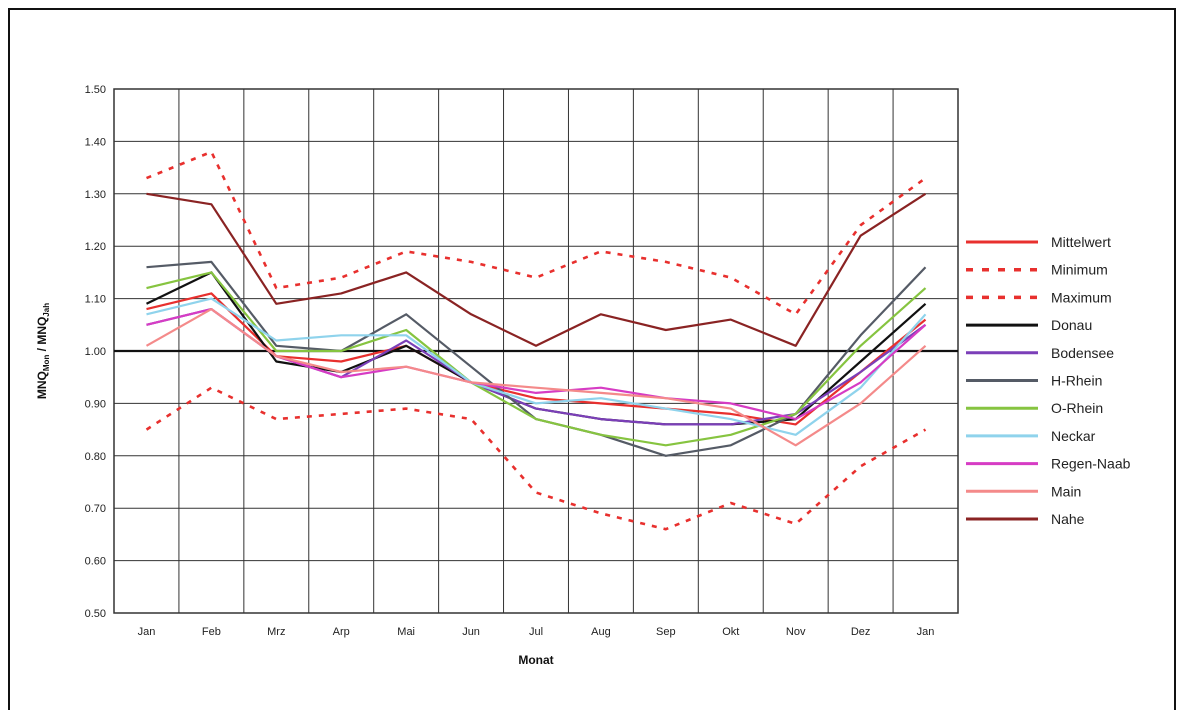 This screenshot has height=710, width=1178. Describe the element at coordinates (95, 509) in the screenshot. I see `y-tick-label: 0.70` at that location.